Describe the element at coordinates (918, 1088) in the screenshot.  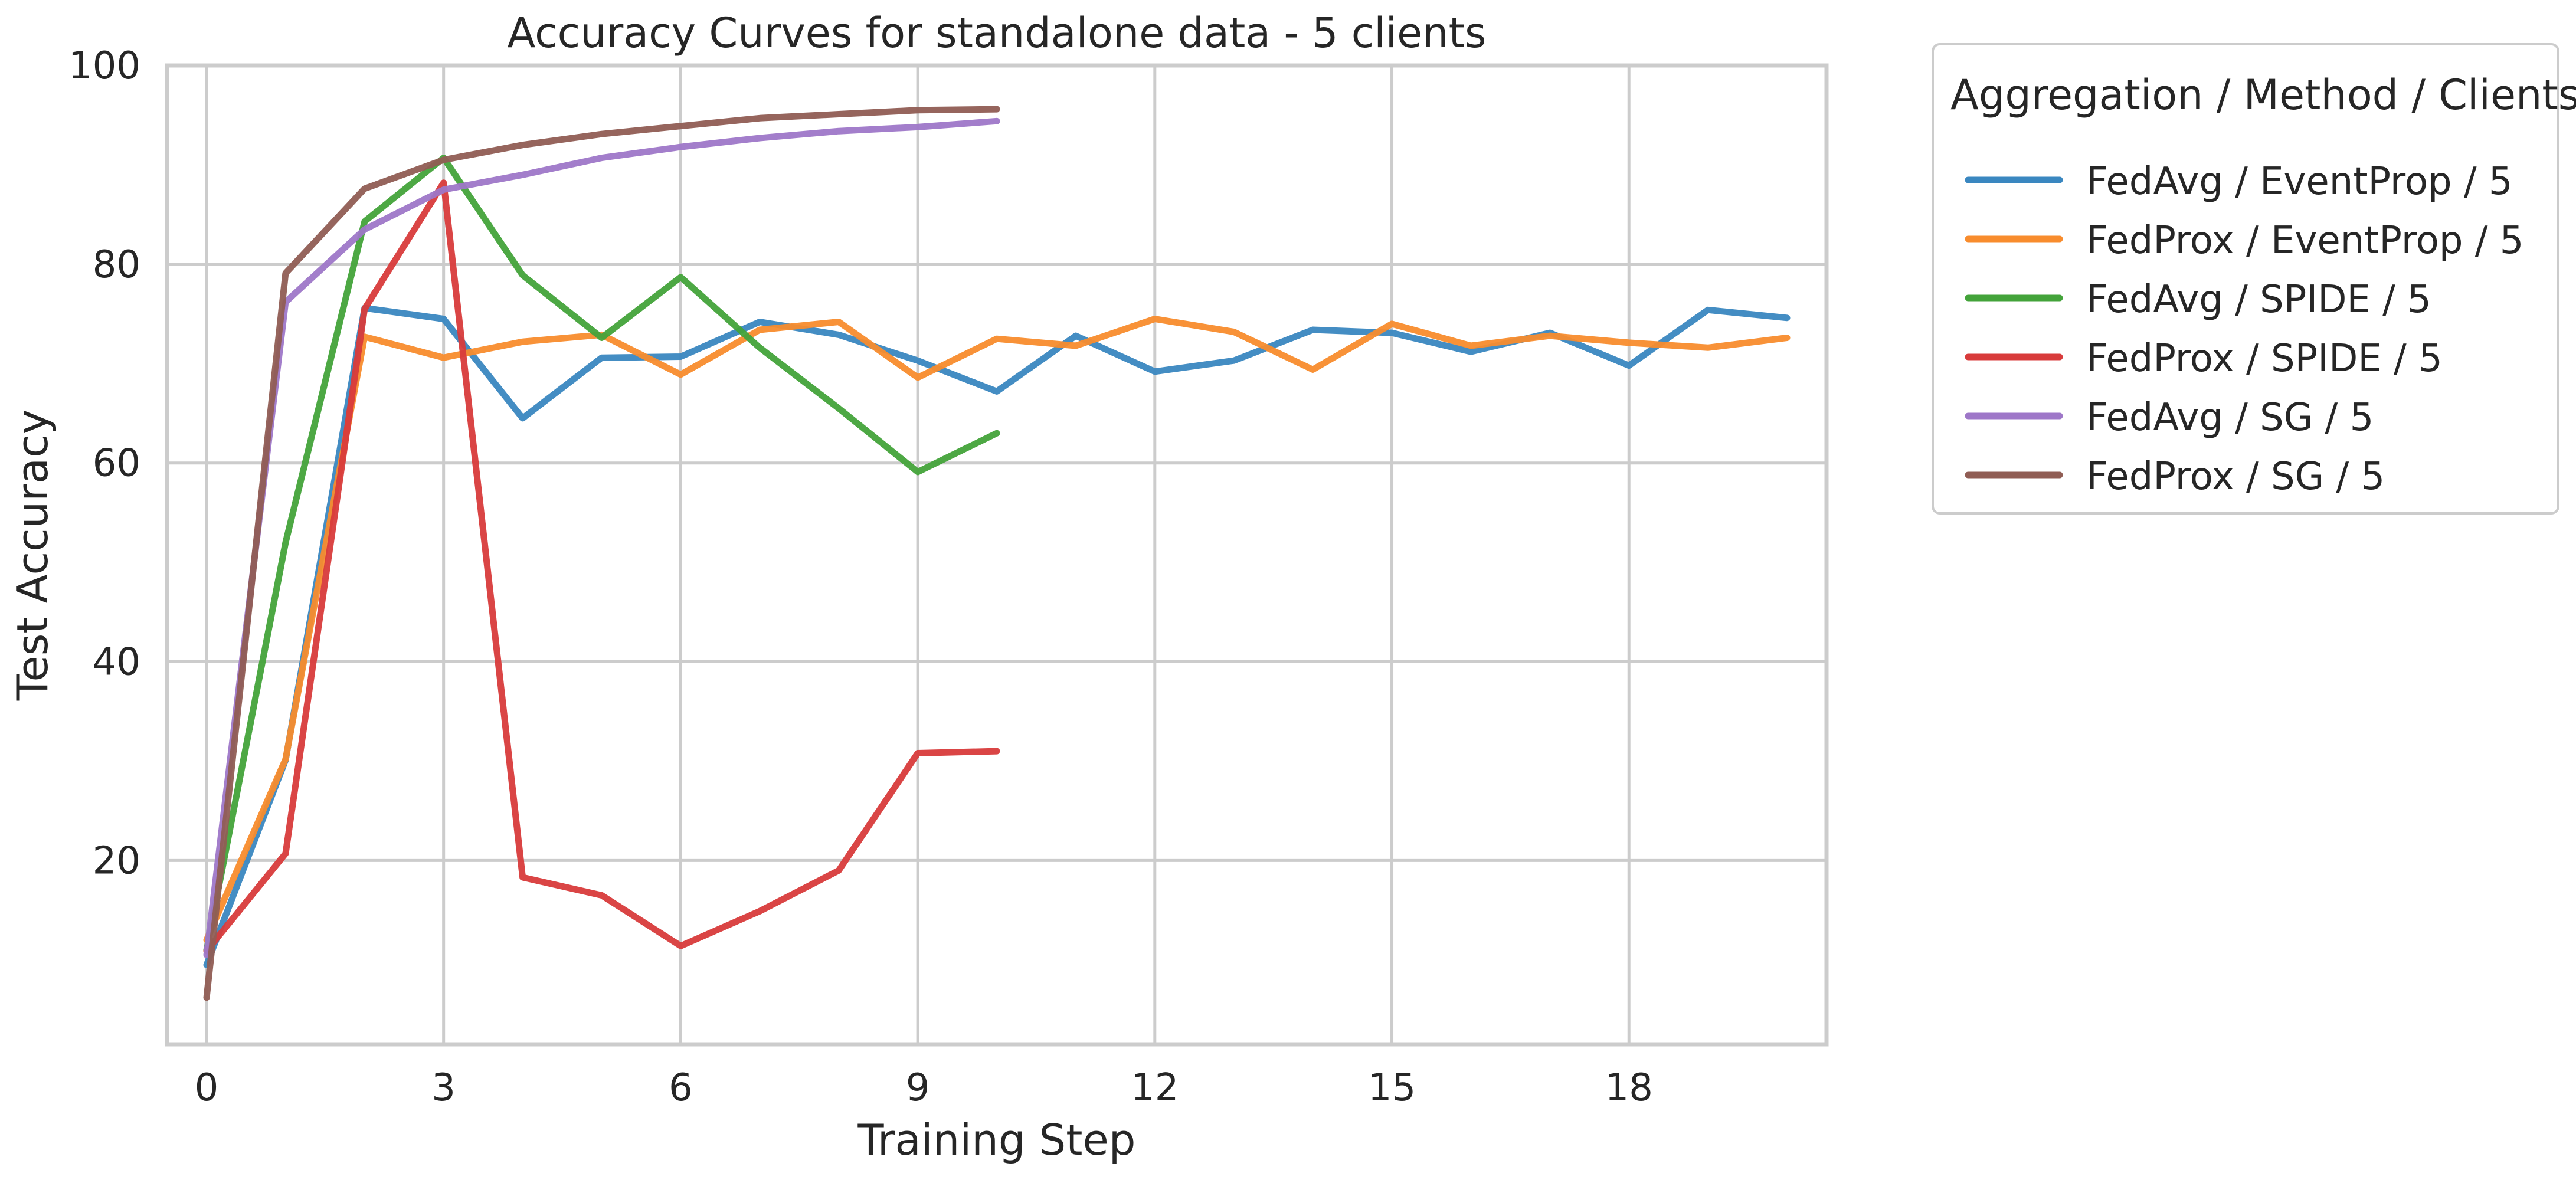
I see `x-tick-label: 9` at that location.